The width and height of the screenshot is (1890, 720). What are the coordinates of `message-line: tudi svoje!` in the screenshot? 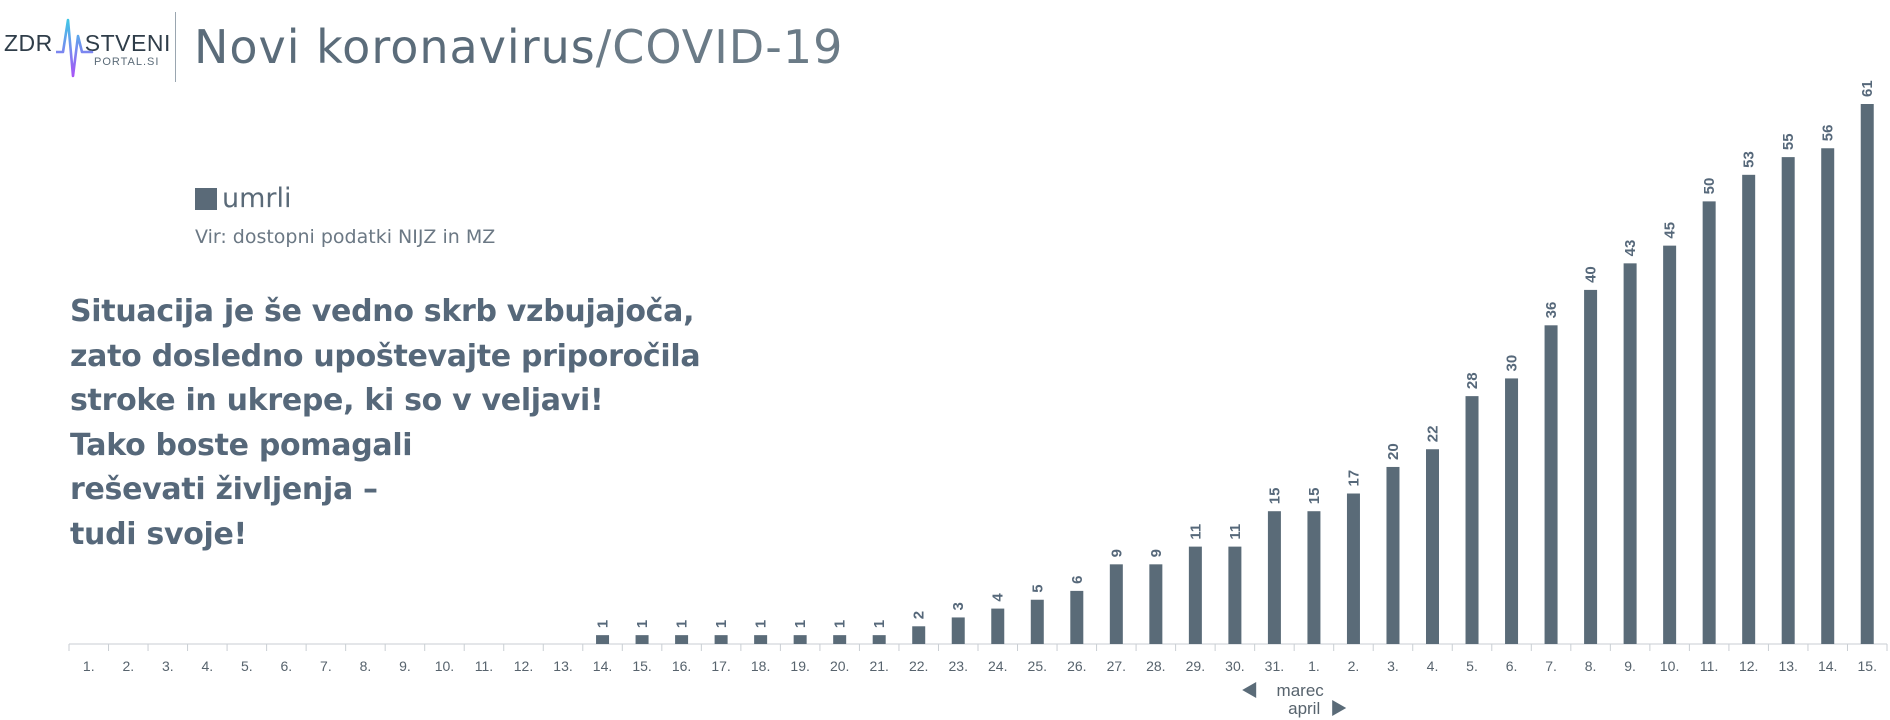 It's located at (158, 534).